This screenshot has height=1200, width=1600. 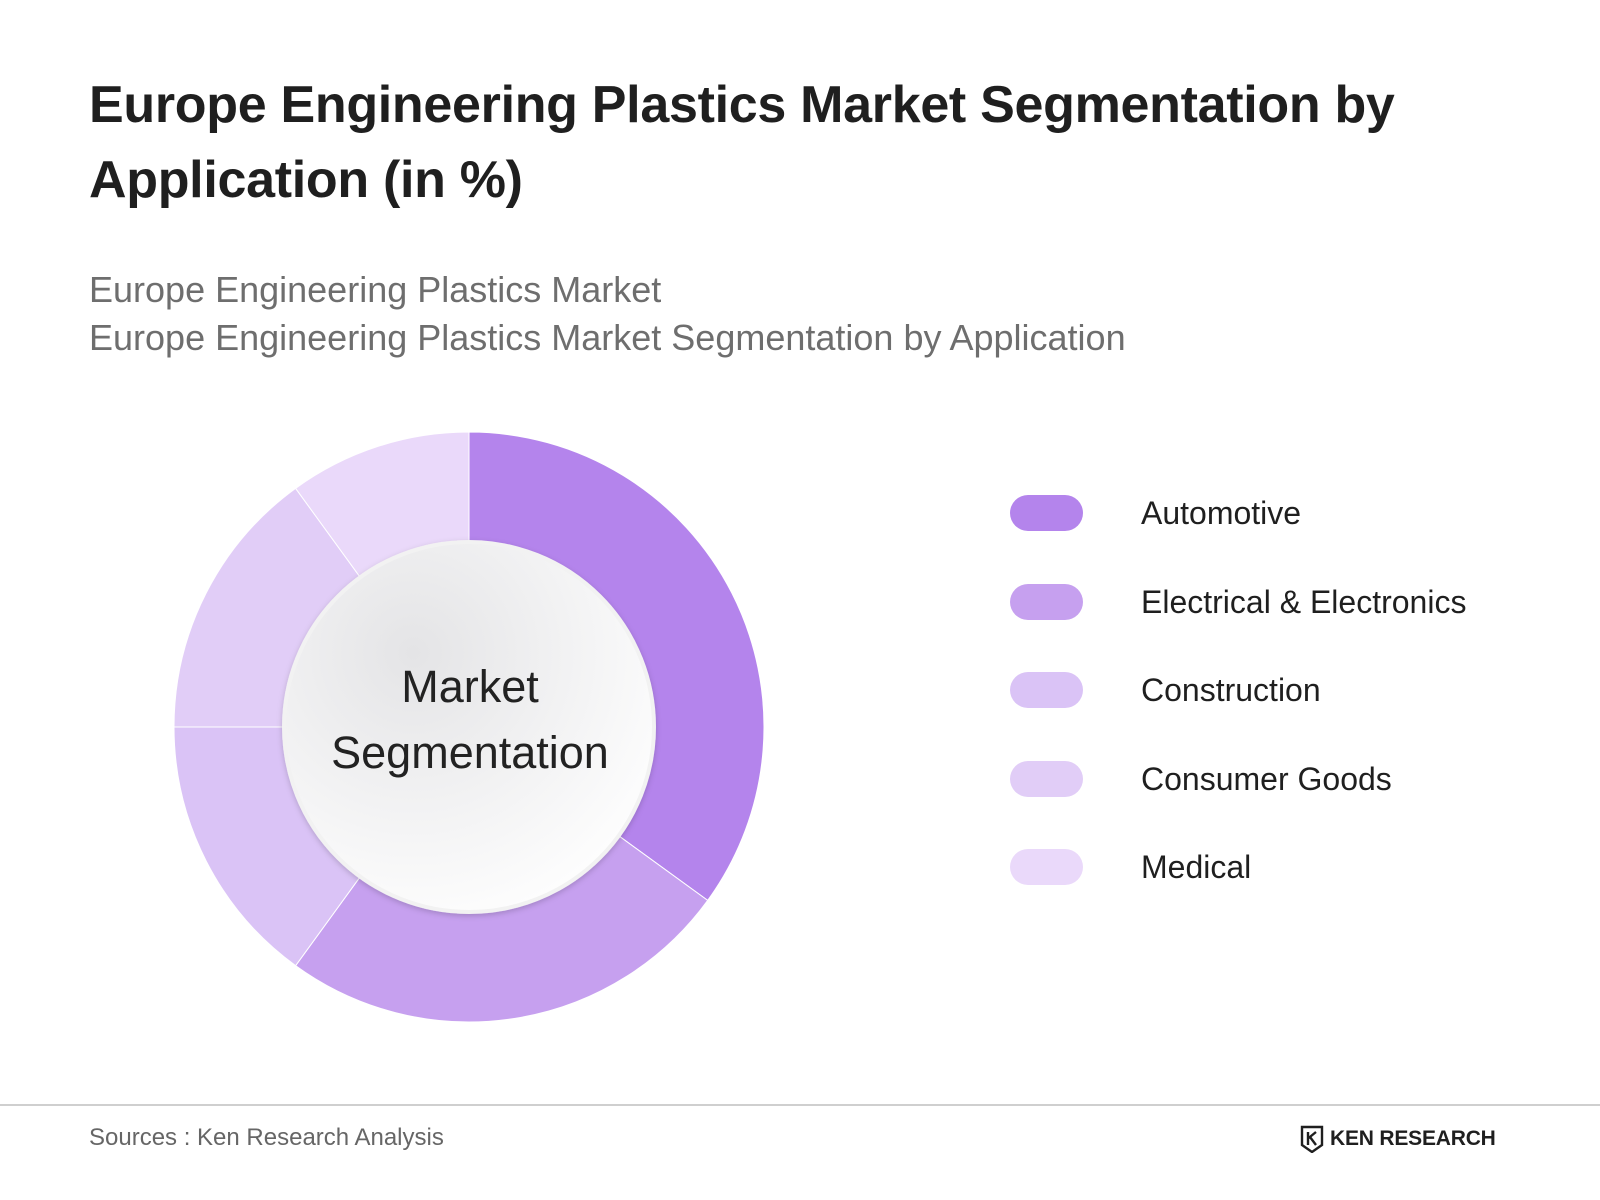 I want to click on legend-label-electrical-electronics: Electrical & Electronics, so click(x=1304, y=601).